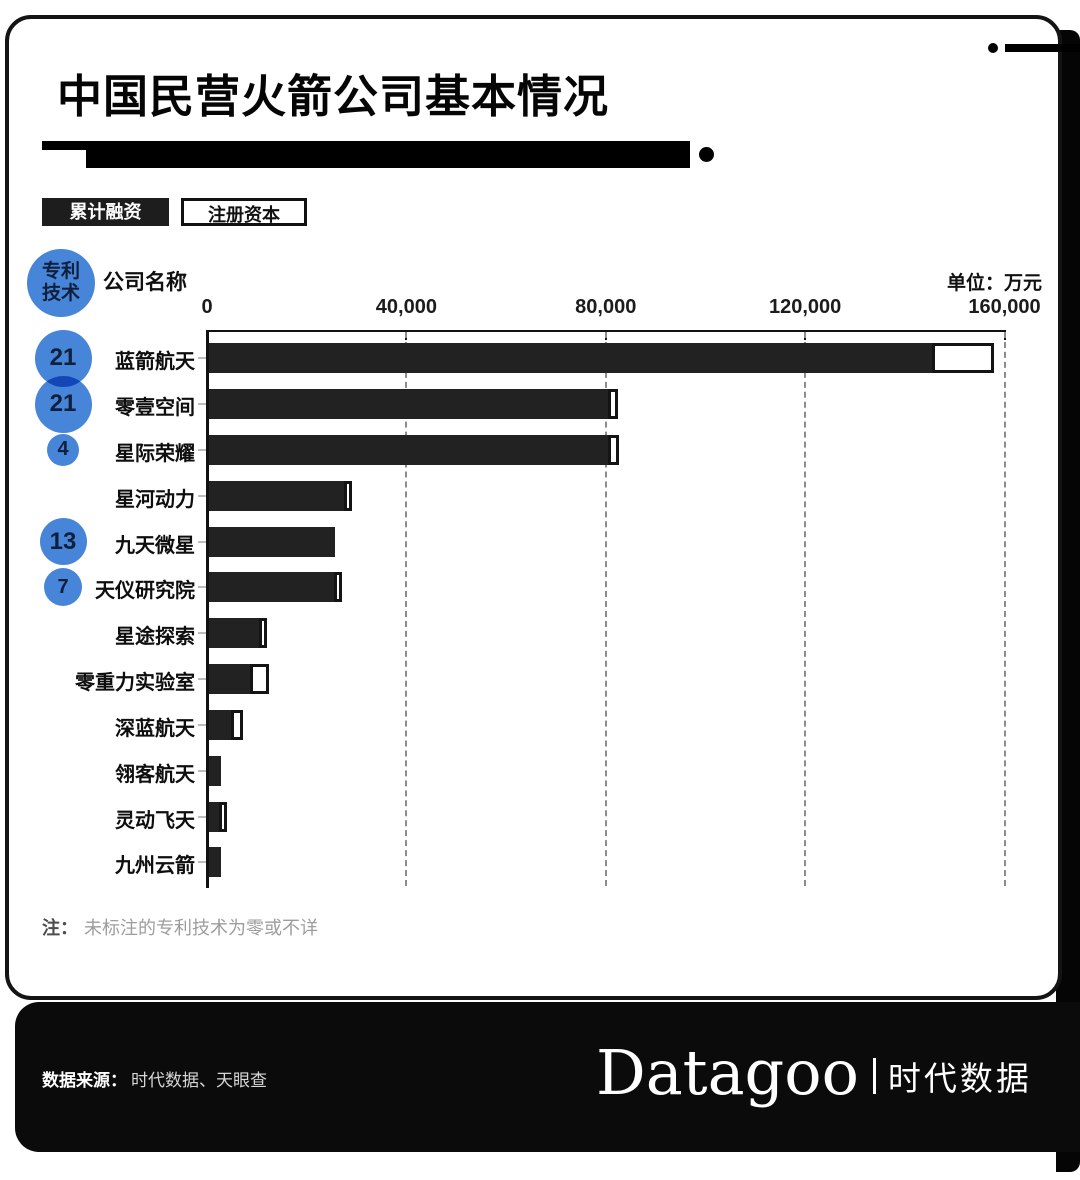 The width and height of the screenshot is (1080, 1180). Describe the element at coordinates (155, 728) in the screenshot. I see `company-label: 深蓝航天` at that location.